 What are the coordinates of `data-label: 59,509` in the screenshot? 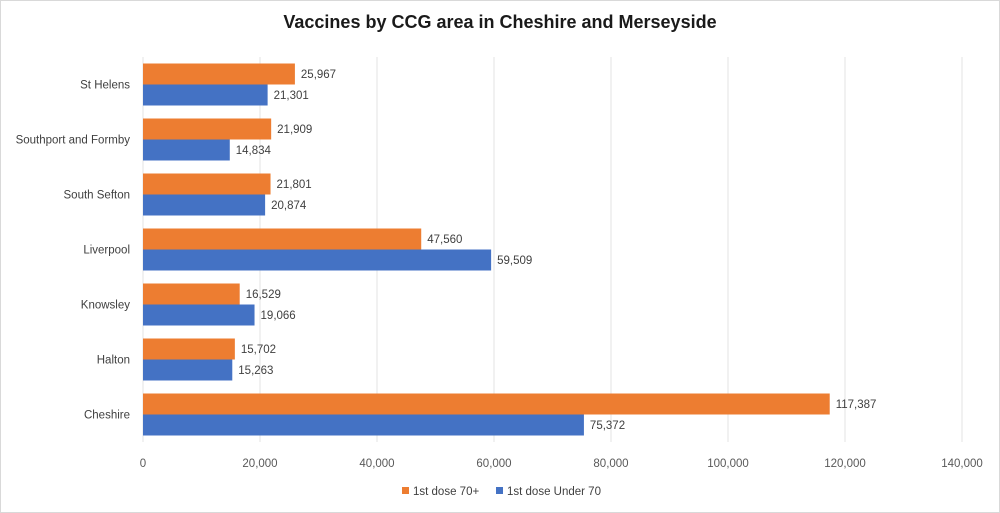 It's located at (514, 261).